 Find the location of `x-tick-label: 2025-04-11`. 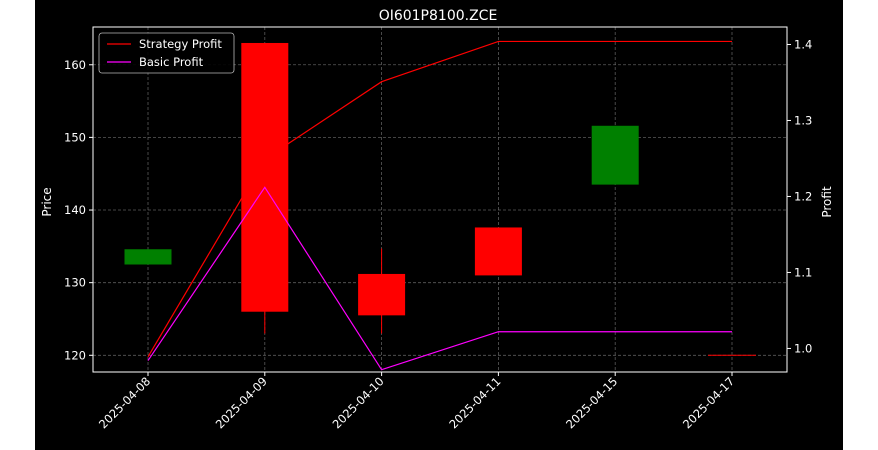

x-tick-label: 2025-04-11 is located at coordinates (474, 402).